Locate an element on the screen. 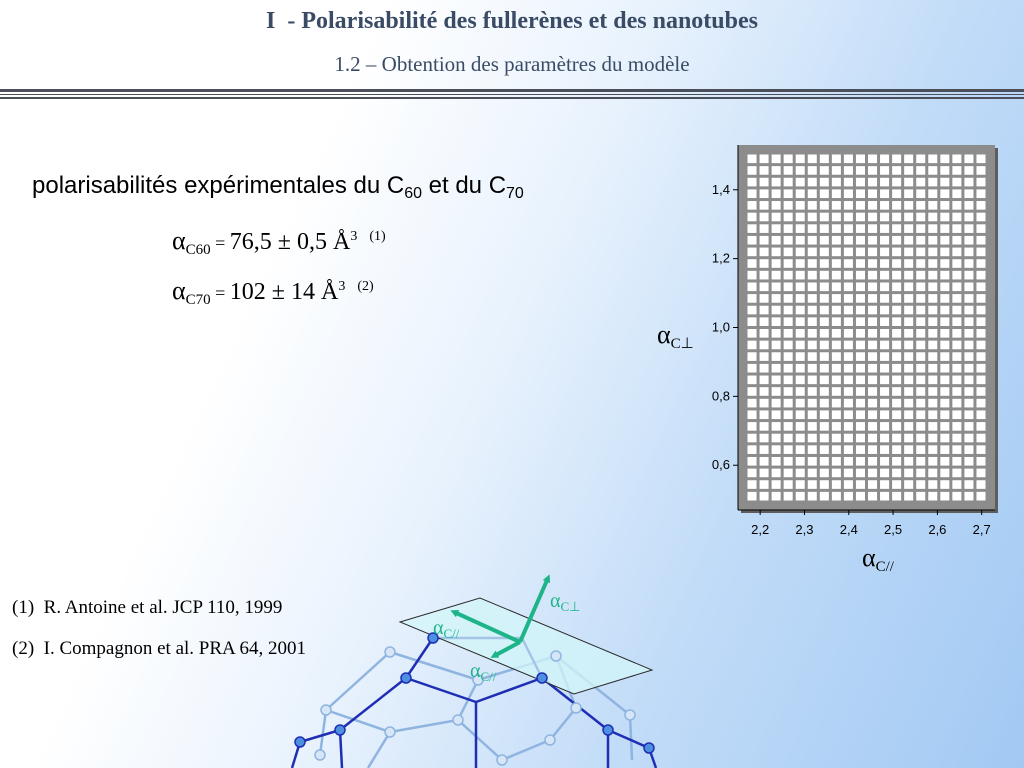 This screenshot has width=1024, height=768. equation-subscript: C60 is located at coordinates (198, 250).